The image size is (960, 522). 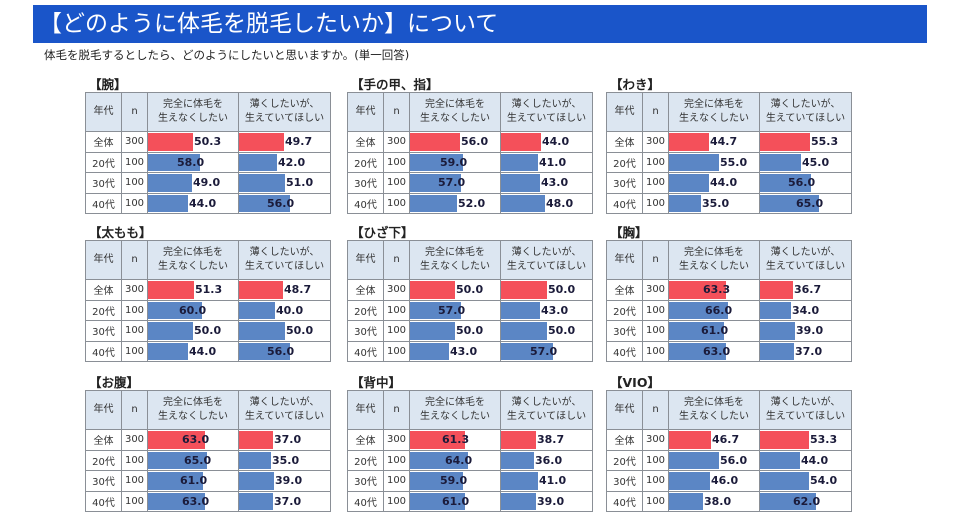 What do you see at coordinates (292, 162) in the screenshot?
I see `percentage-value: 42.0` at bounding box center [292, 162].